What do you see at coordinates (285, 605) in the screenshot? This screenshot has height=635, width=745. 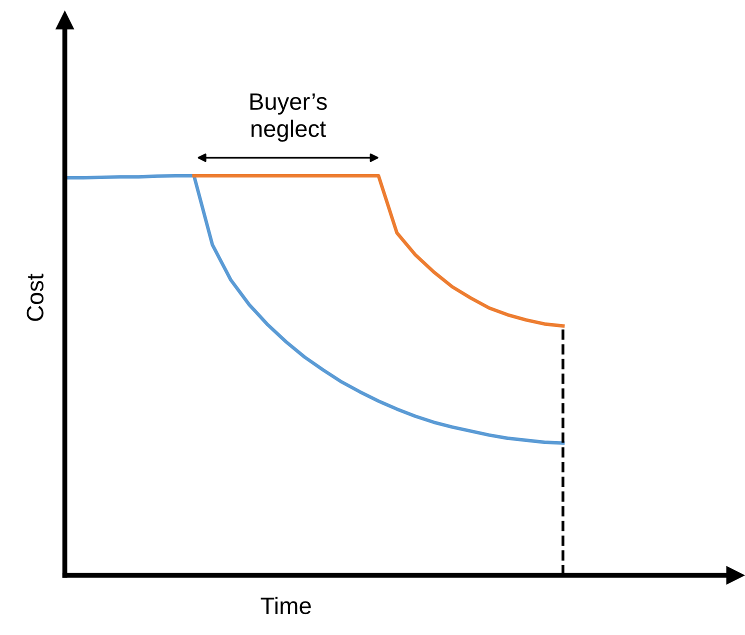 I see `x-axis-title: Time` at bounding box center [285, 605].